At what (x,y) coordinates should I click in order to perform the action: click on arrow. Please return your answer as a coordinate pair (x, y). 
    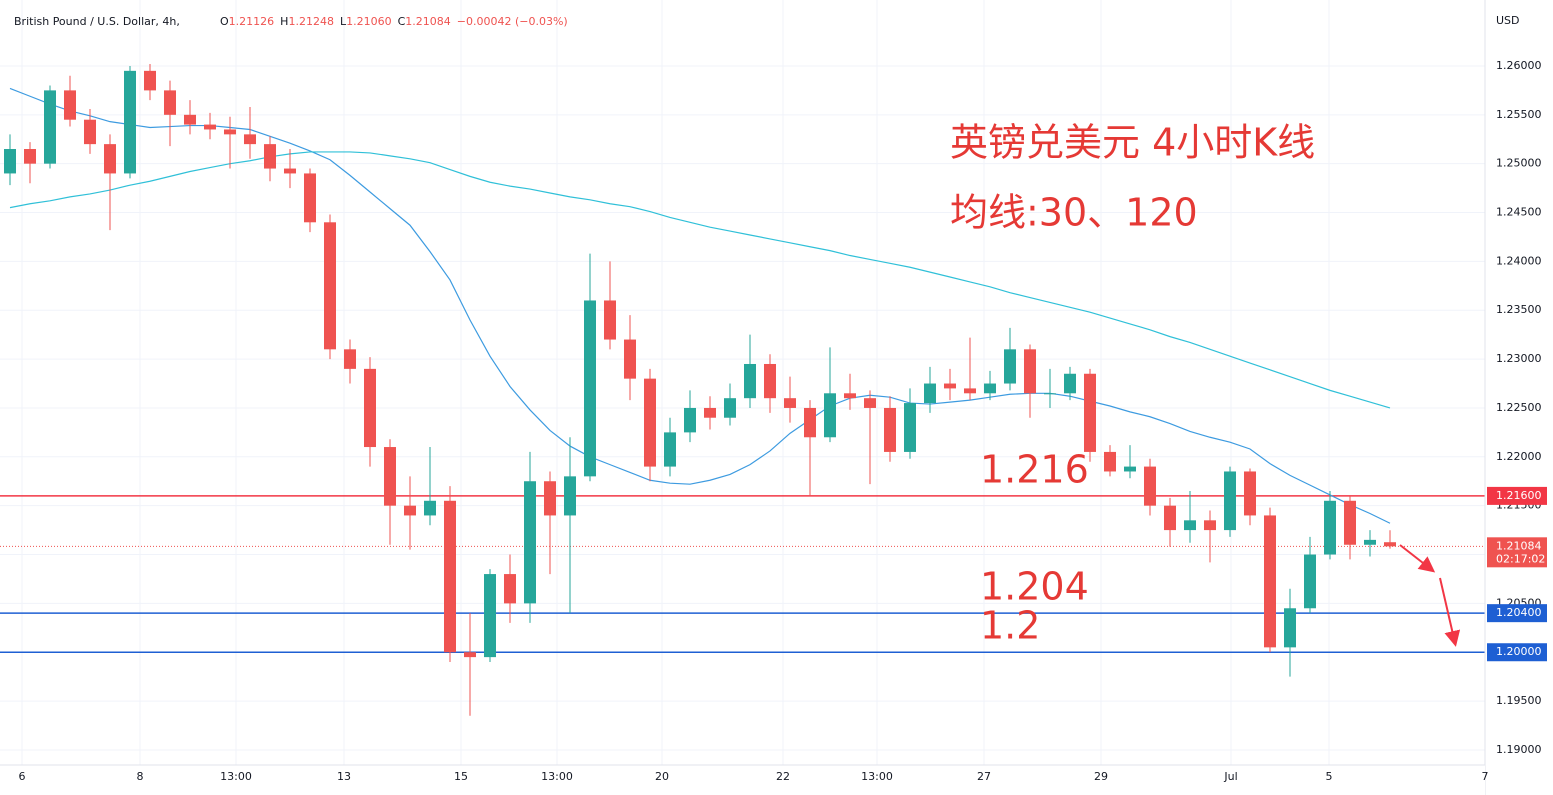
    Looking at the image, I should click on (1450, 612).